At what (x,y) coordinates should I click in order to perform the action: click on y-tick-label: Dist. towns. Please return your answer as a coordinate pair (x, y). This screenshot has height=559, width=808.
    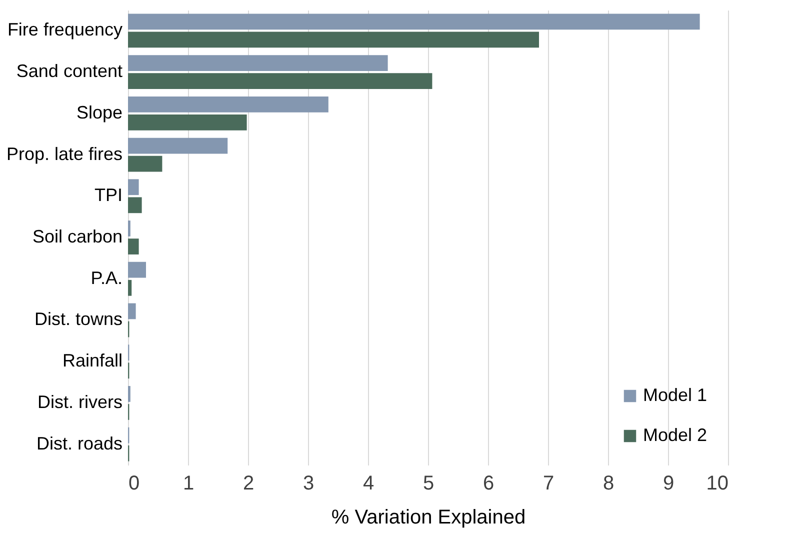
    Looking at the image, I should click on (78, 319).